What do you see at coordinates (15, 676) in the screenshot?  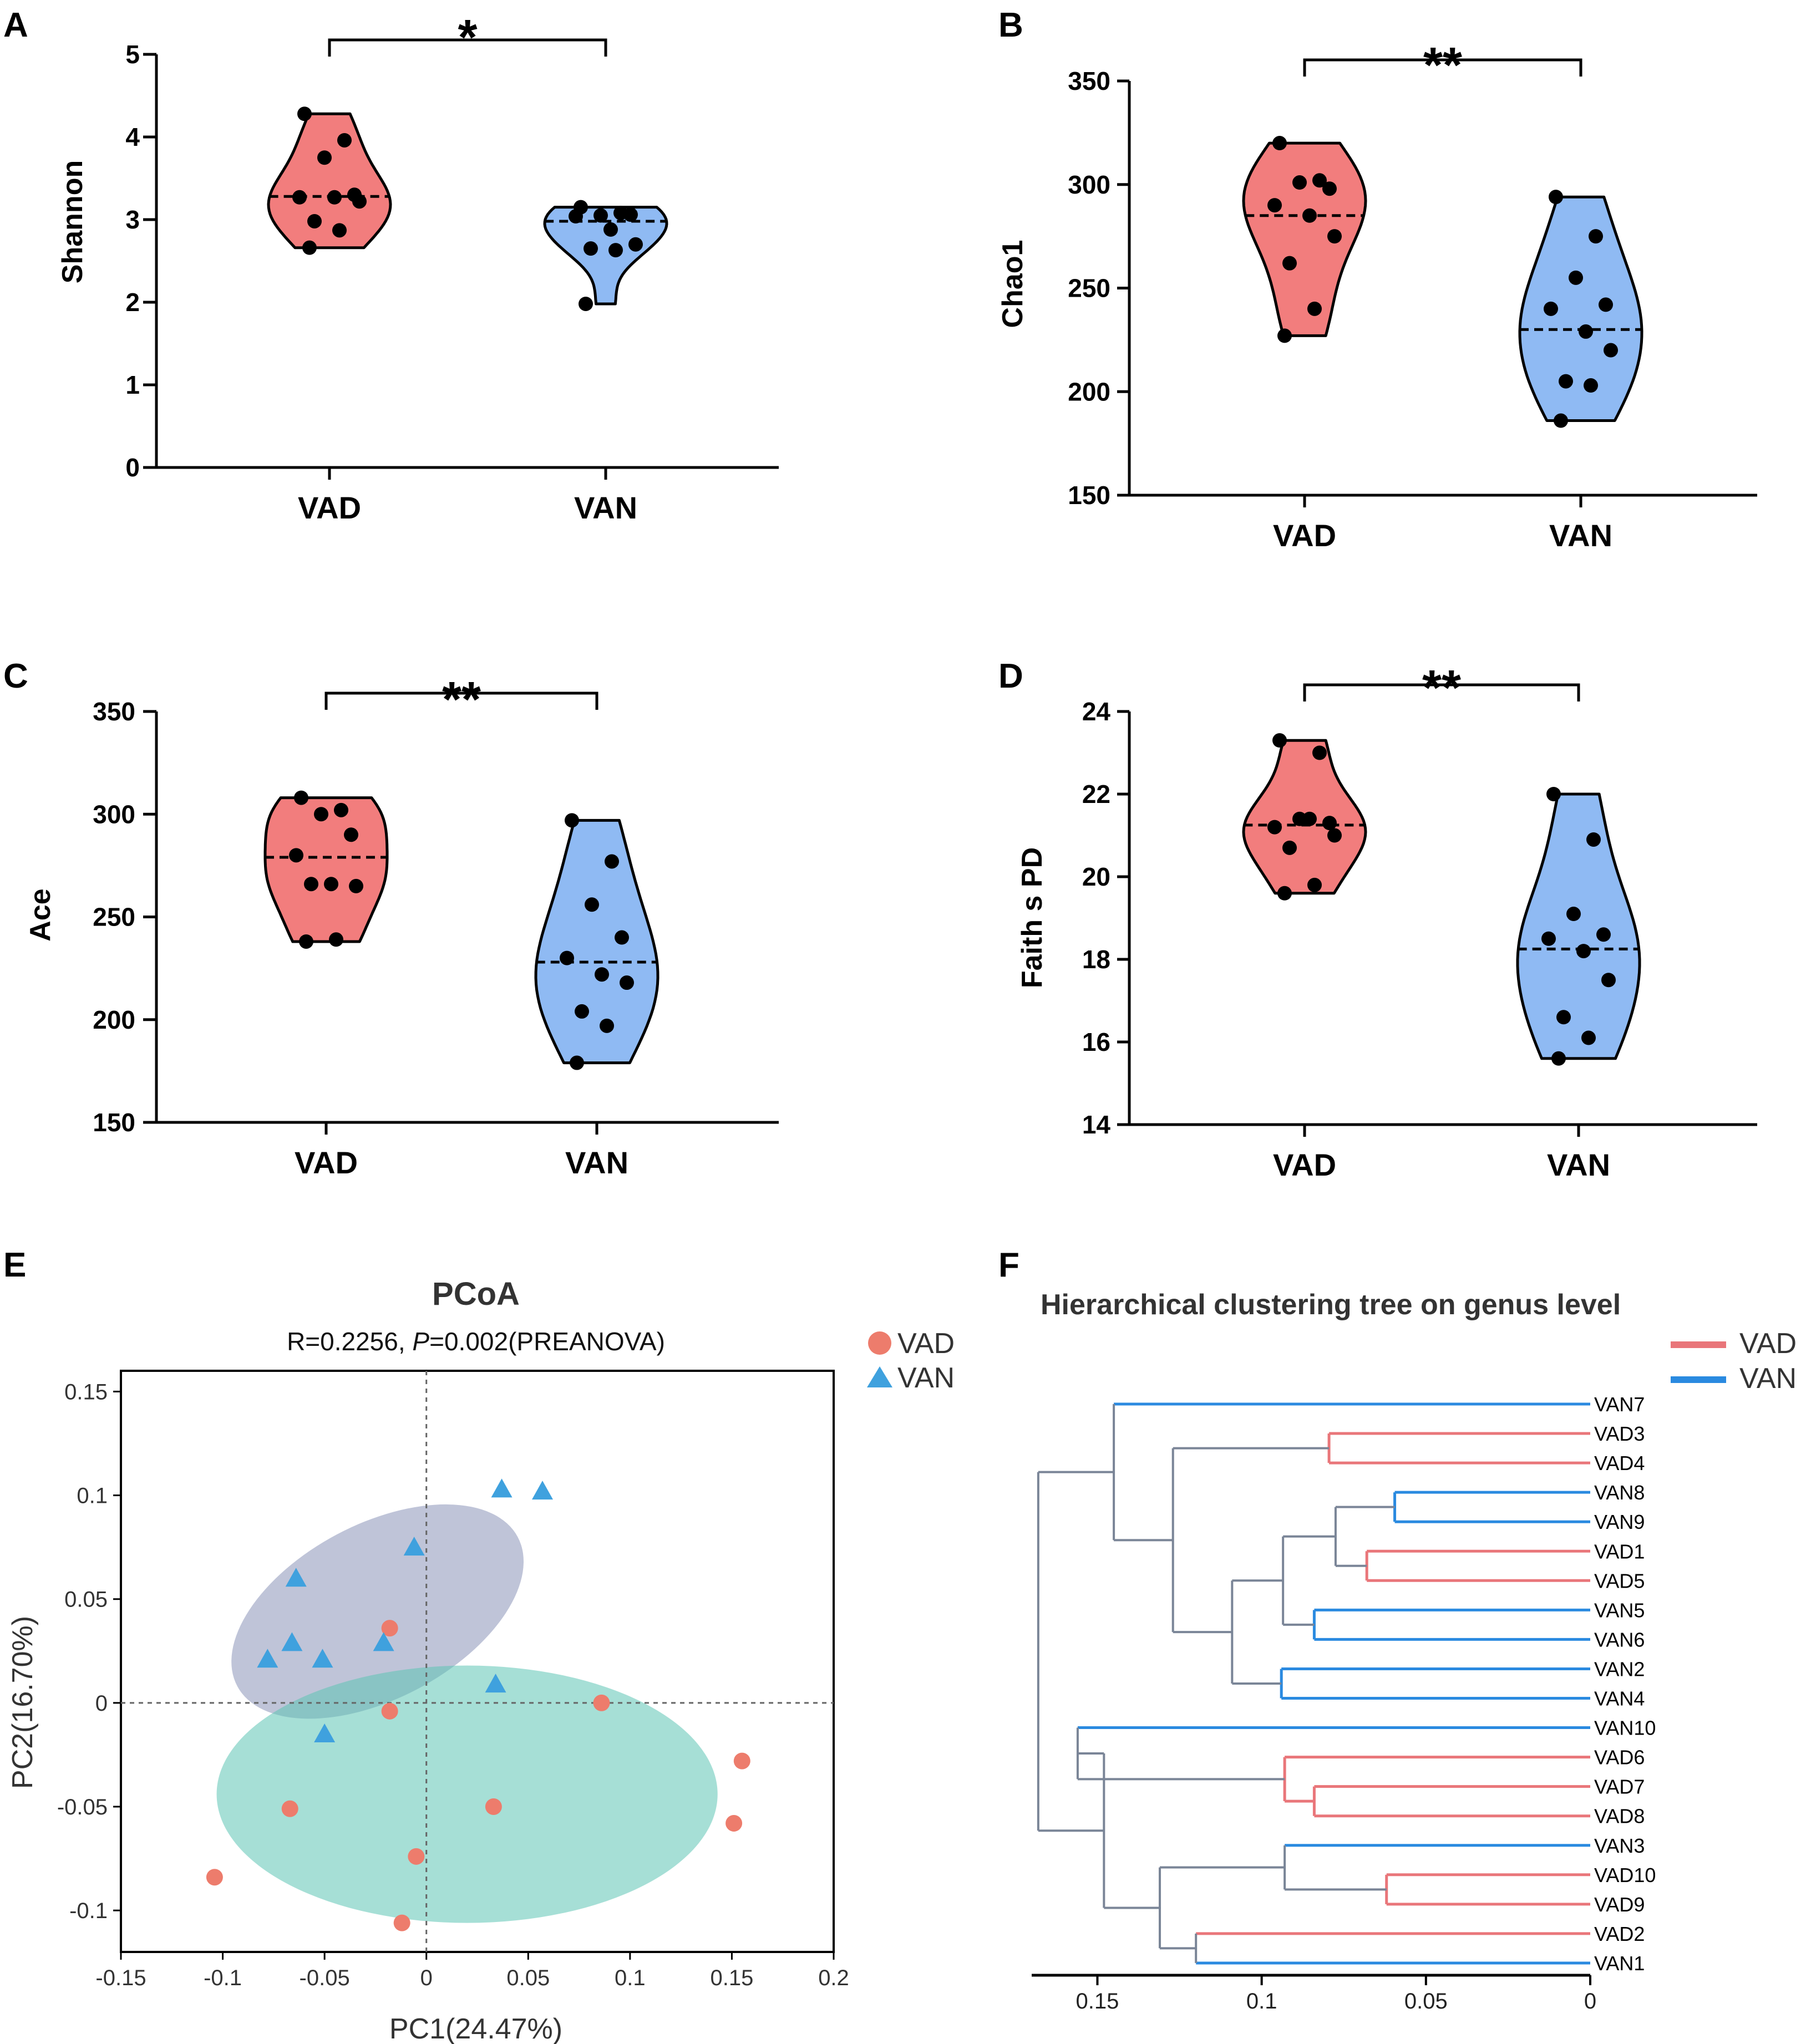 I see `panel-letter-c: C` at bounding box center [15, 676].